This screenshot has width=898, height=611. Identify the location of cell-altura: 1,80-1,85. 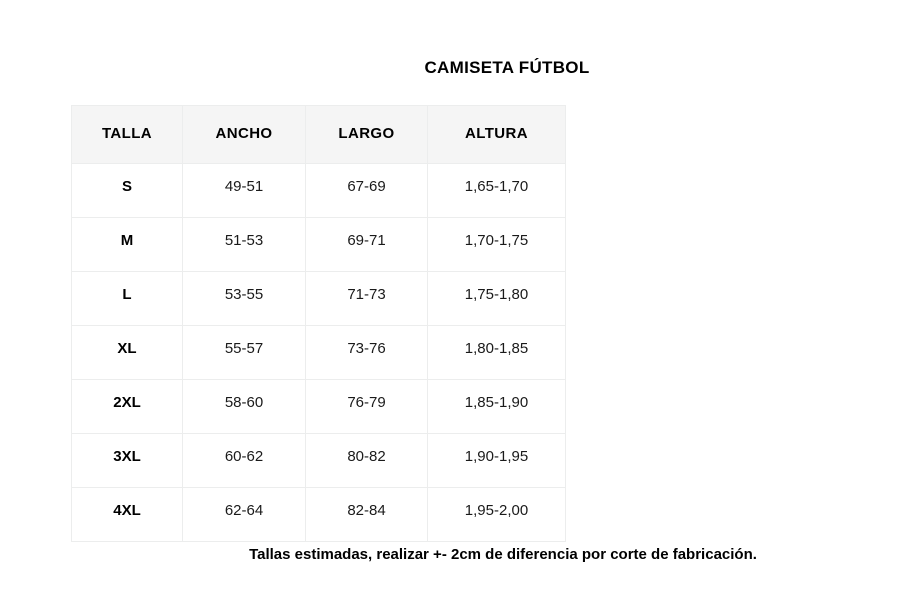
(496, 352).